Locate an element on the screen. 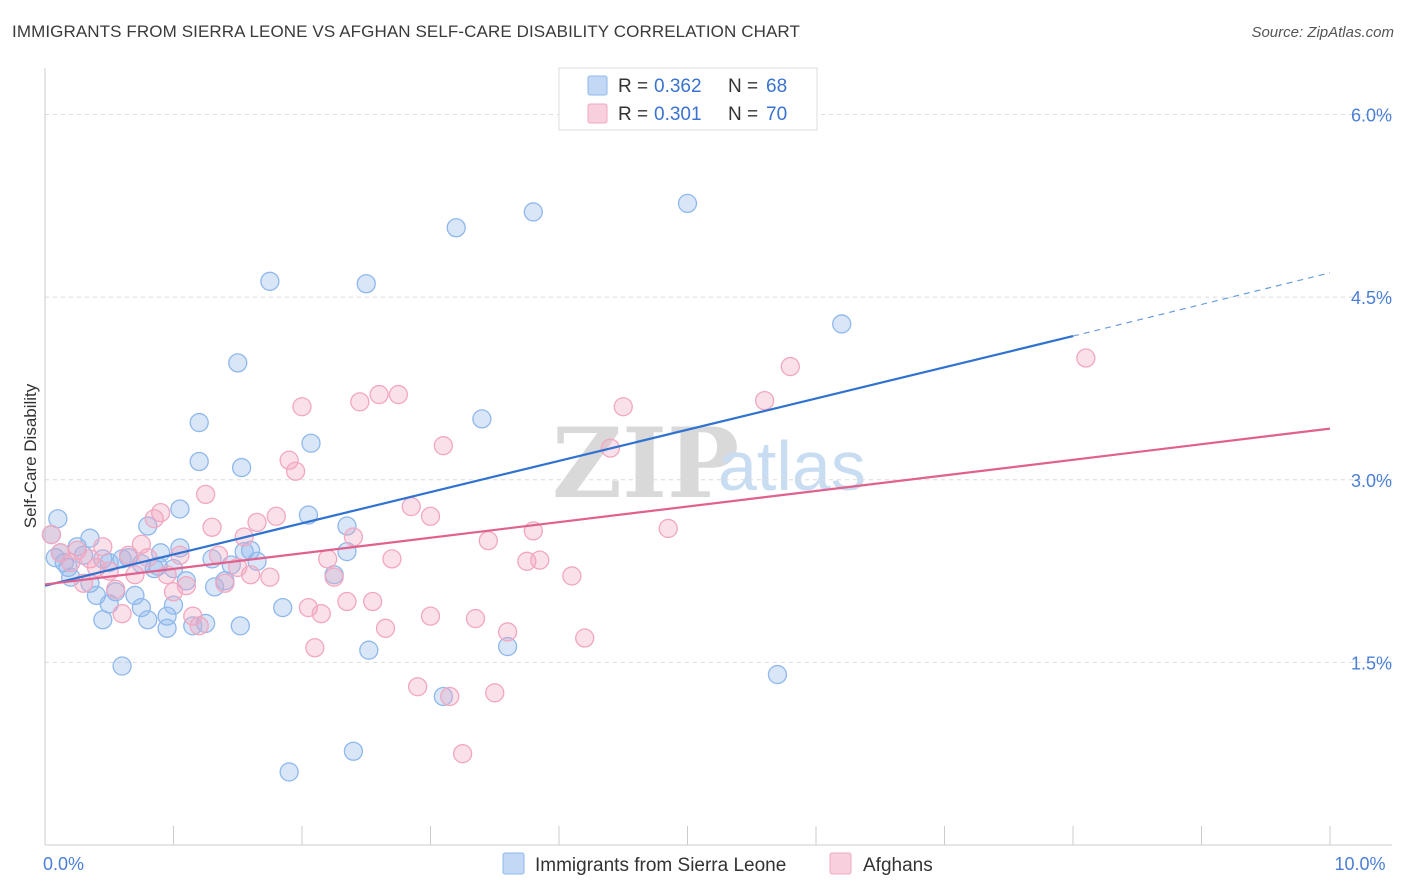  x-tick-labels: 0.0% 10.0% is located at coordinates (714, 864).